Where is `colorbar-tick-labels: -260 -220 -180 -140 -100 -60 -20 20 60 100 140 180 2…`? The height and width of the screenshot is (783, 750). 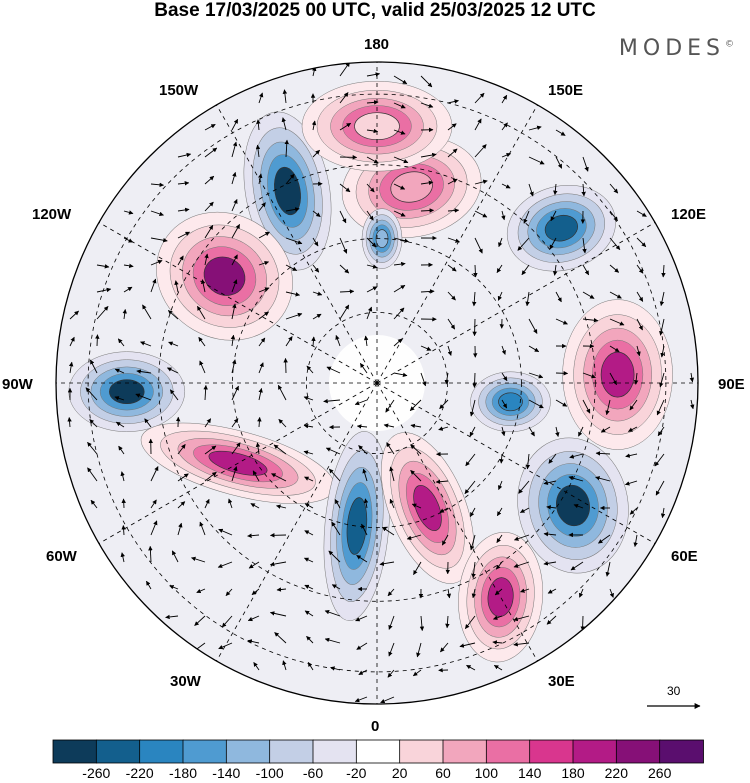
colorbar-tick-labels: -260 -220 -180 -140 -100 -60 -20 20 60 100 140 180 2… is located at coordinates (375, 774).